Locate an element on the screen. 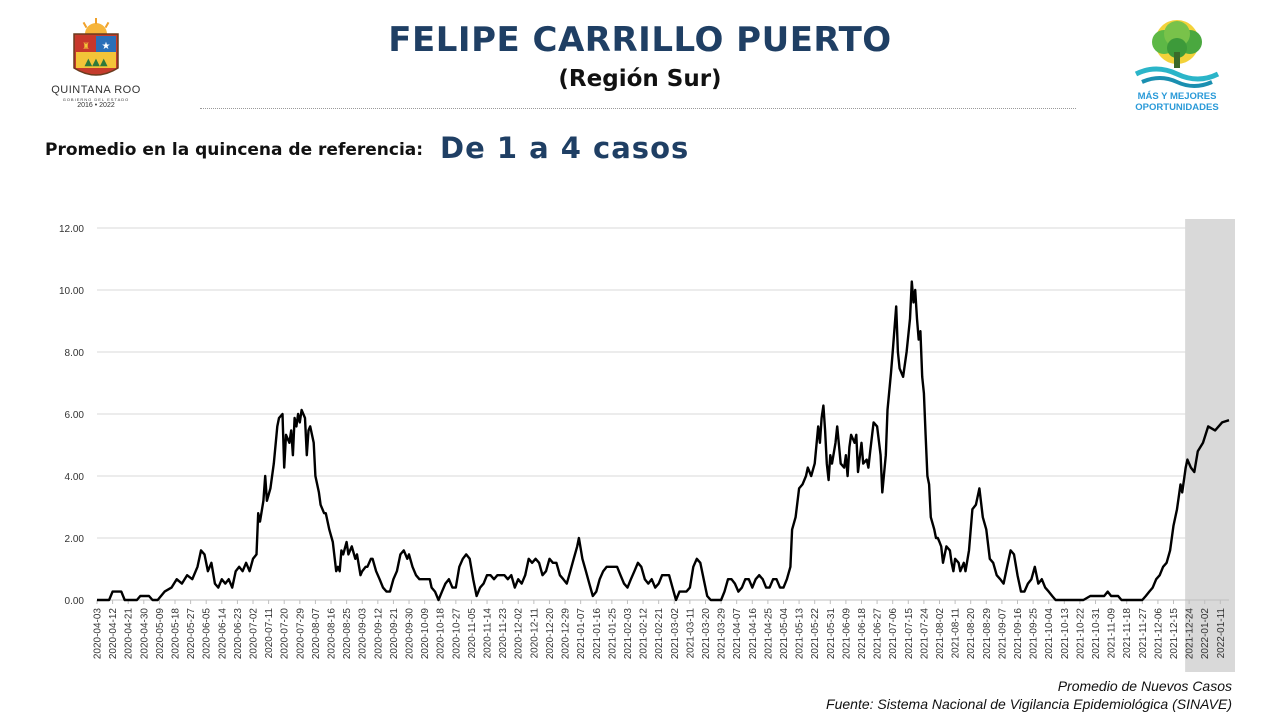  average-label: Promedio en la quincena de referencia: is located at coordinates (234, 150).